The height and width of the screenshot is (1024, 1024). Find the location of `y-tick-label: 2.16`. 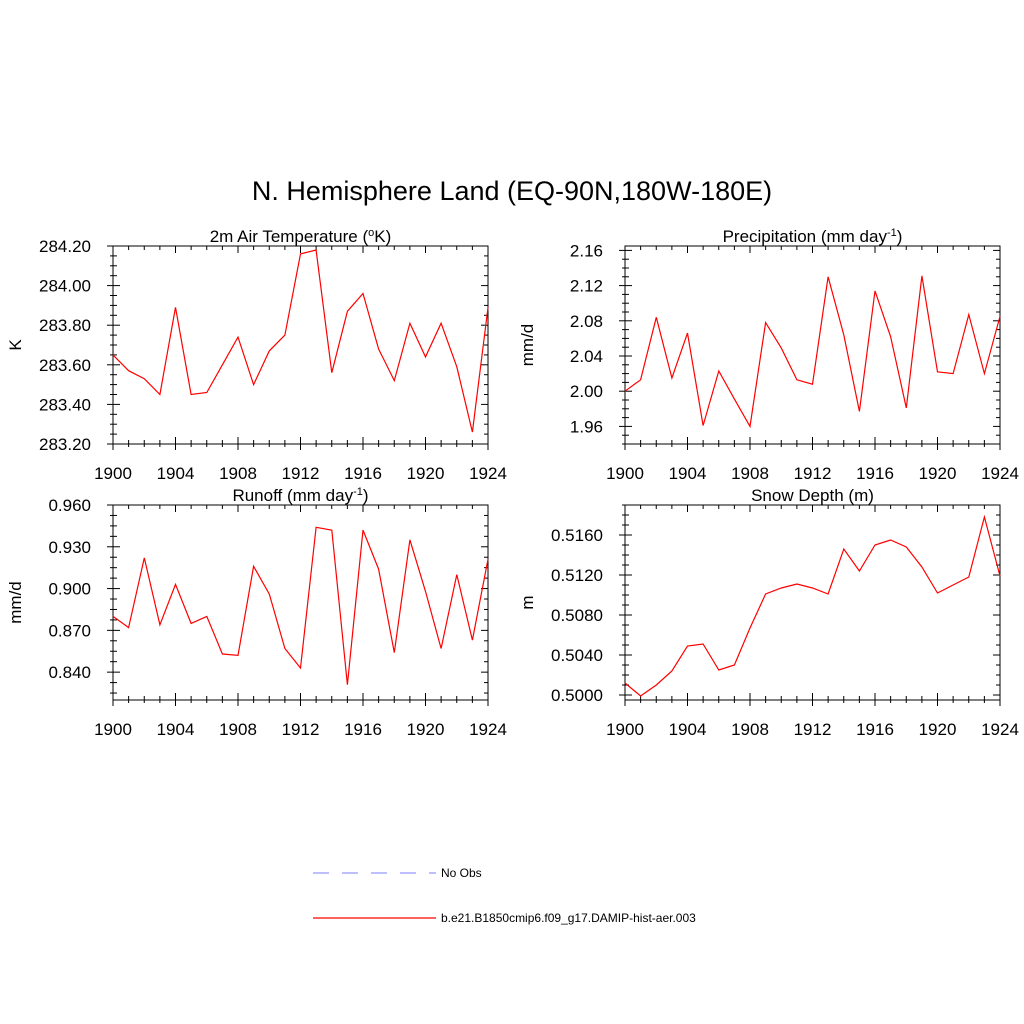

y-tick-label: 2.16 is located at coordinates (586, 250).